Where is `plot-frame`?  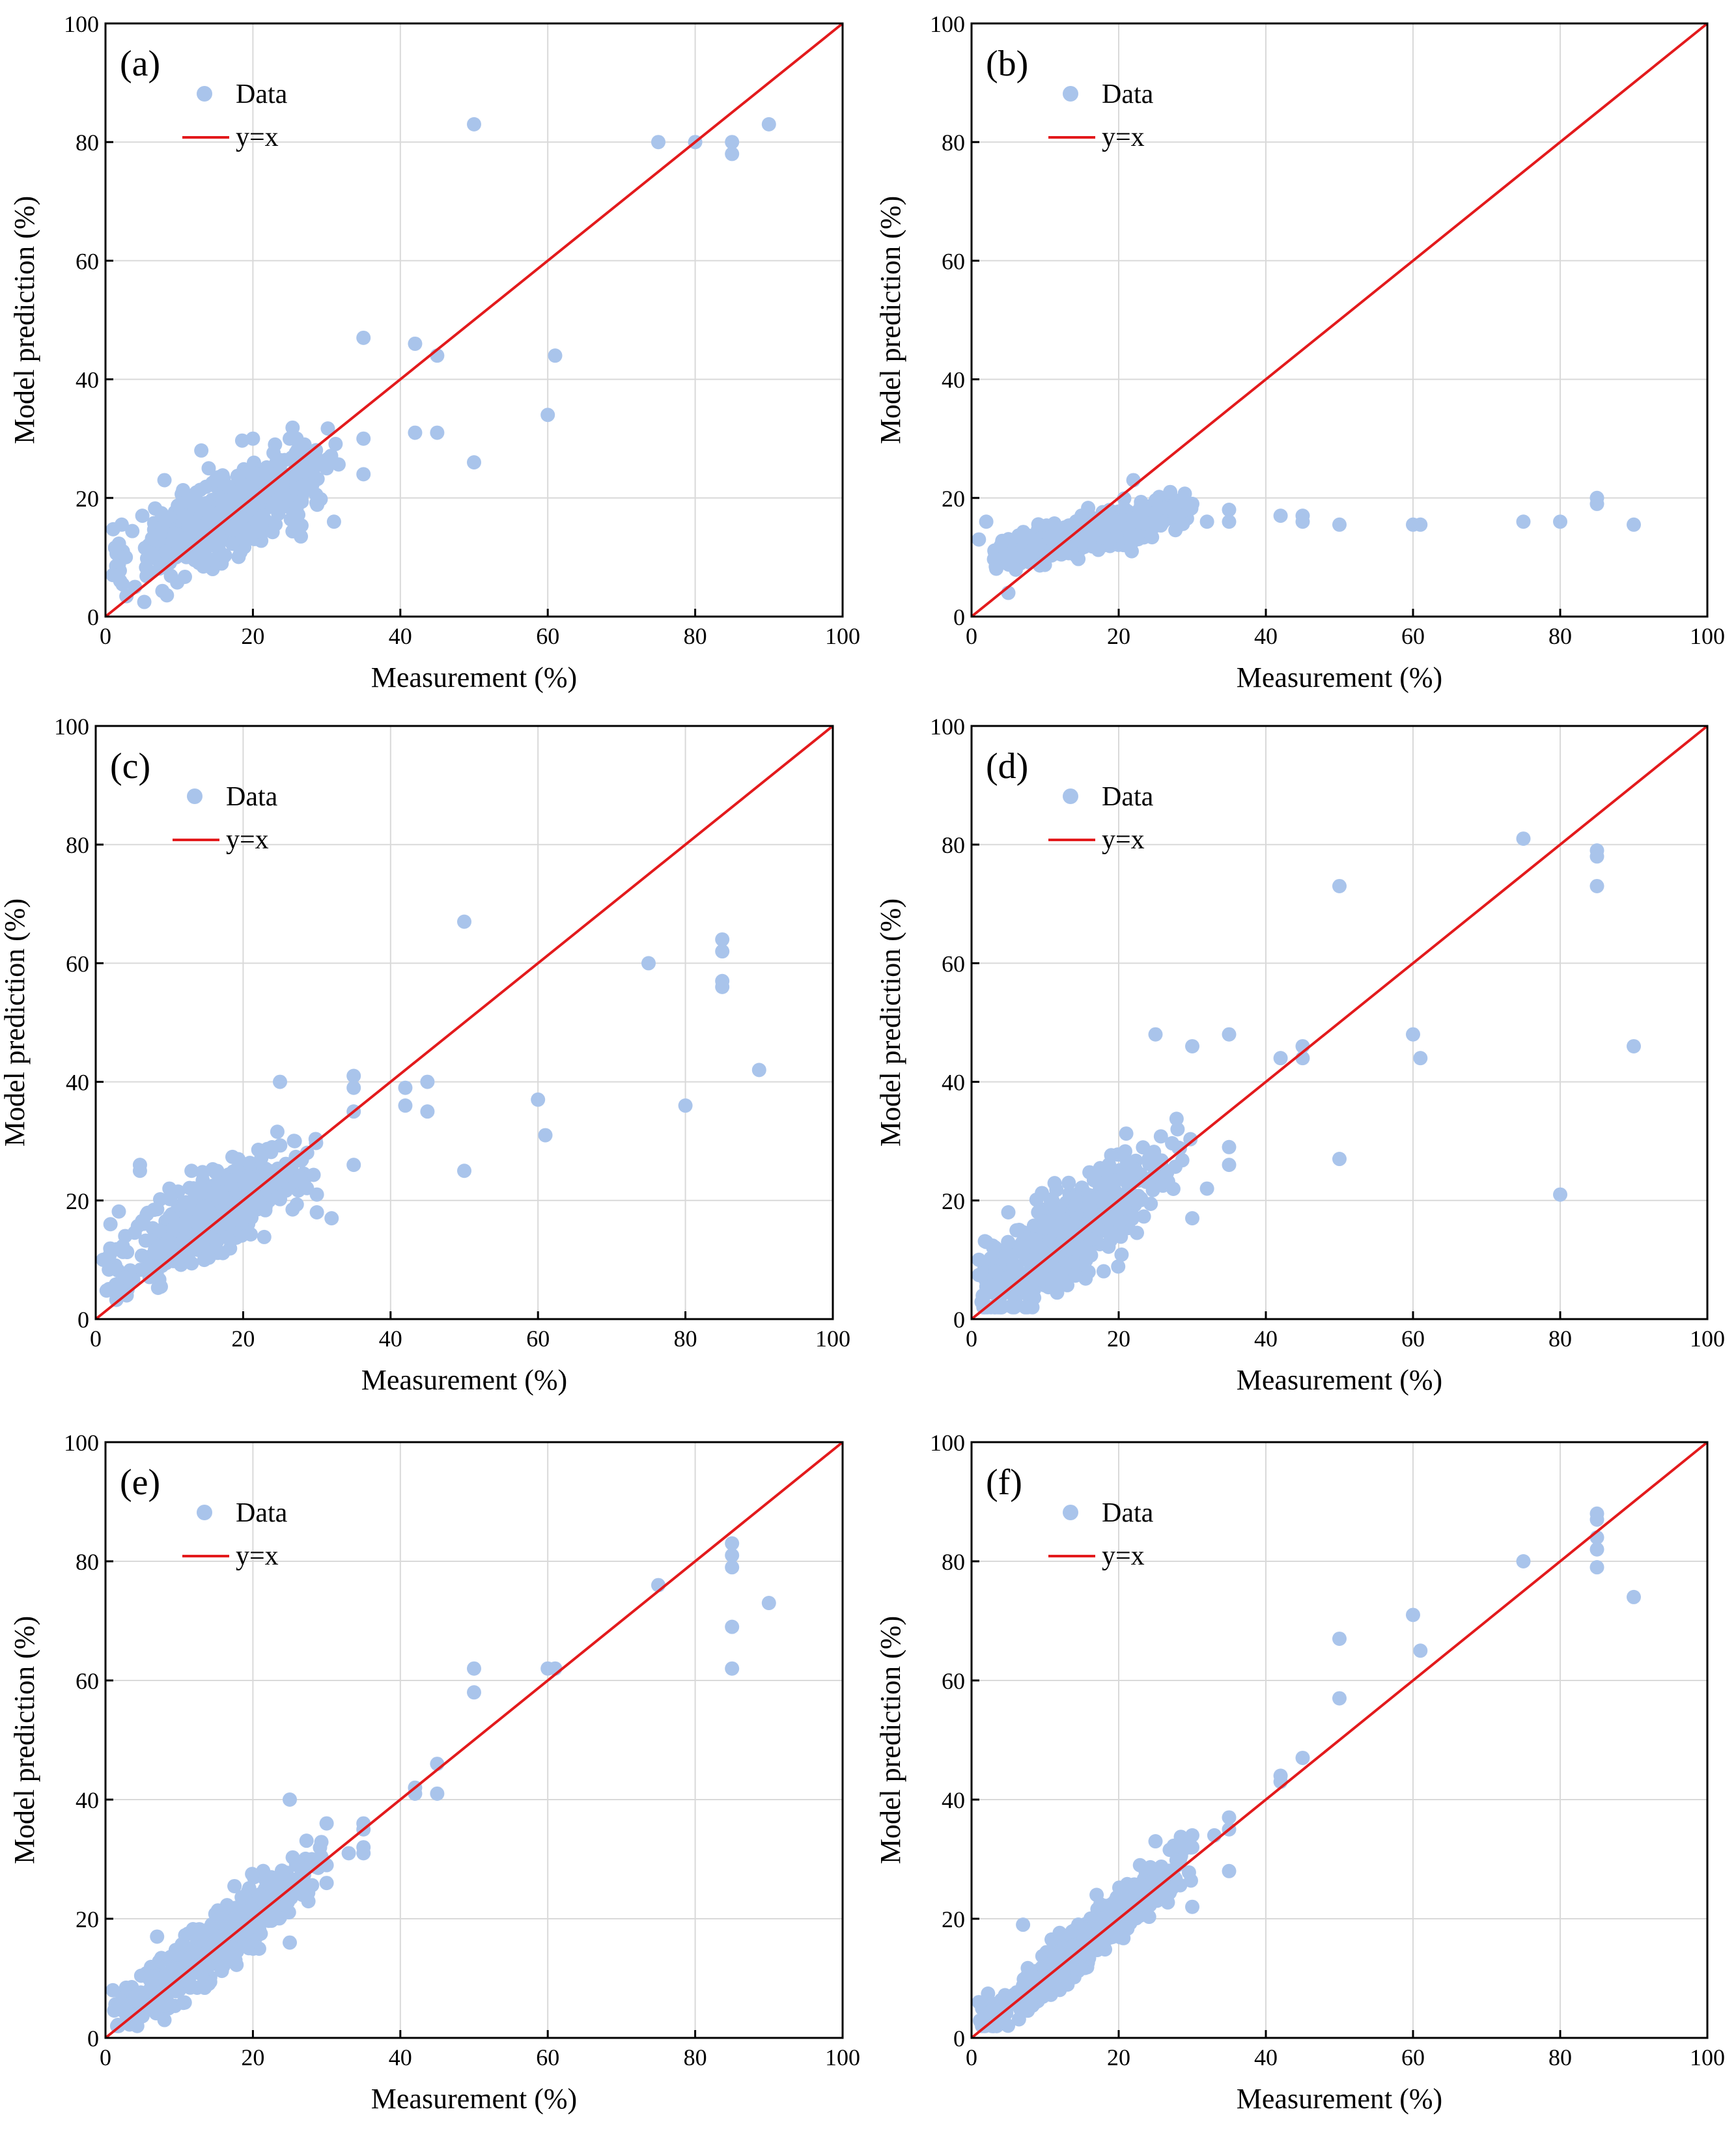
plot-frame is located at coordinates (474, 320).